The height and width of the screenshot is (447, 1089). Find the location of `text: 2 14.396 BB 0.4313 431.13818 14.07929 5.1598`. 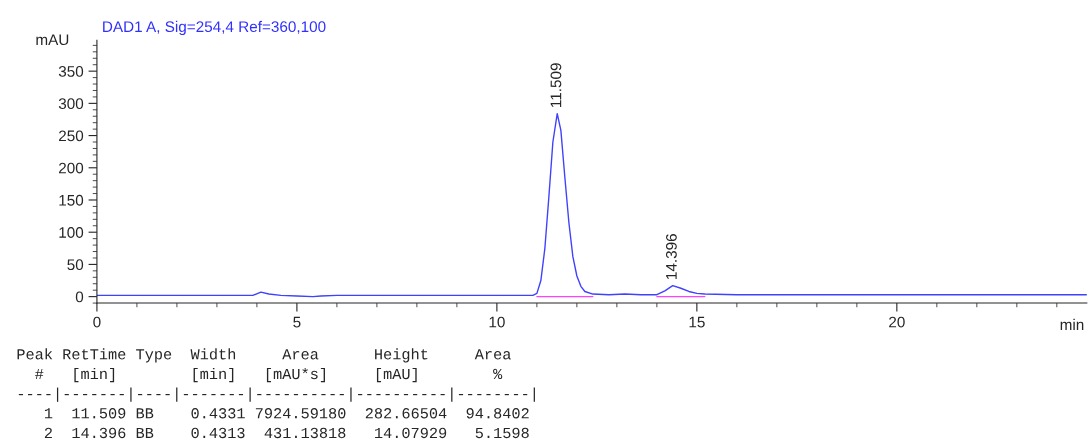

text: 2 14.396 BB 0.4313 431.13818 14.07929 5.1598 is located at coordinates (286, 433).